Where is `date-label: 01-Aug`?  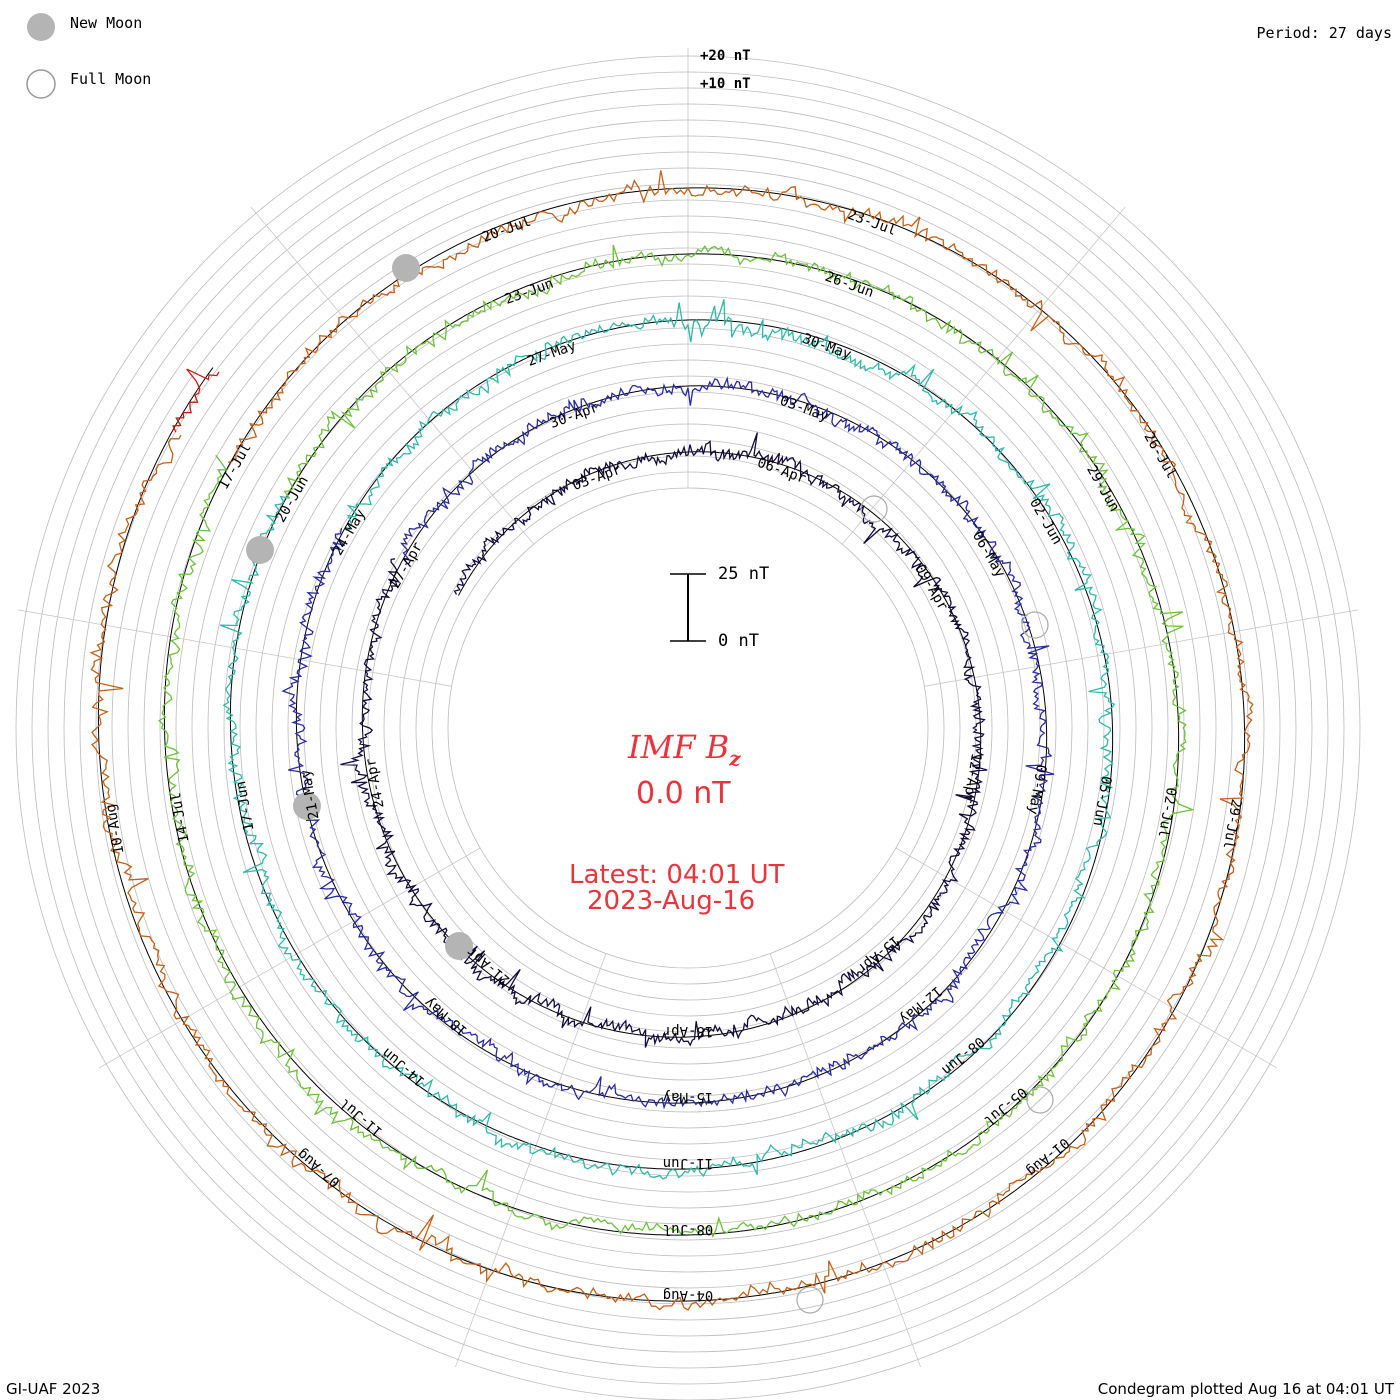 date-label: 01-Aug is located at coordinates (1047, 1156).